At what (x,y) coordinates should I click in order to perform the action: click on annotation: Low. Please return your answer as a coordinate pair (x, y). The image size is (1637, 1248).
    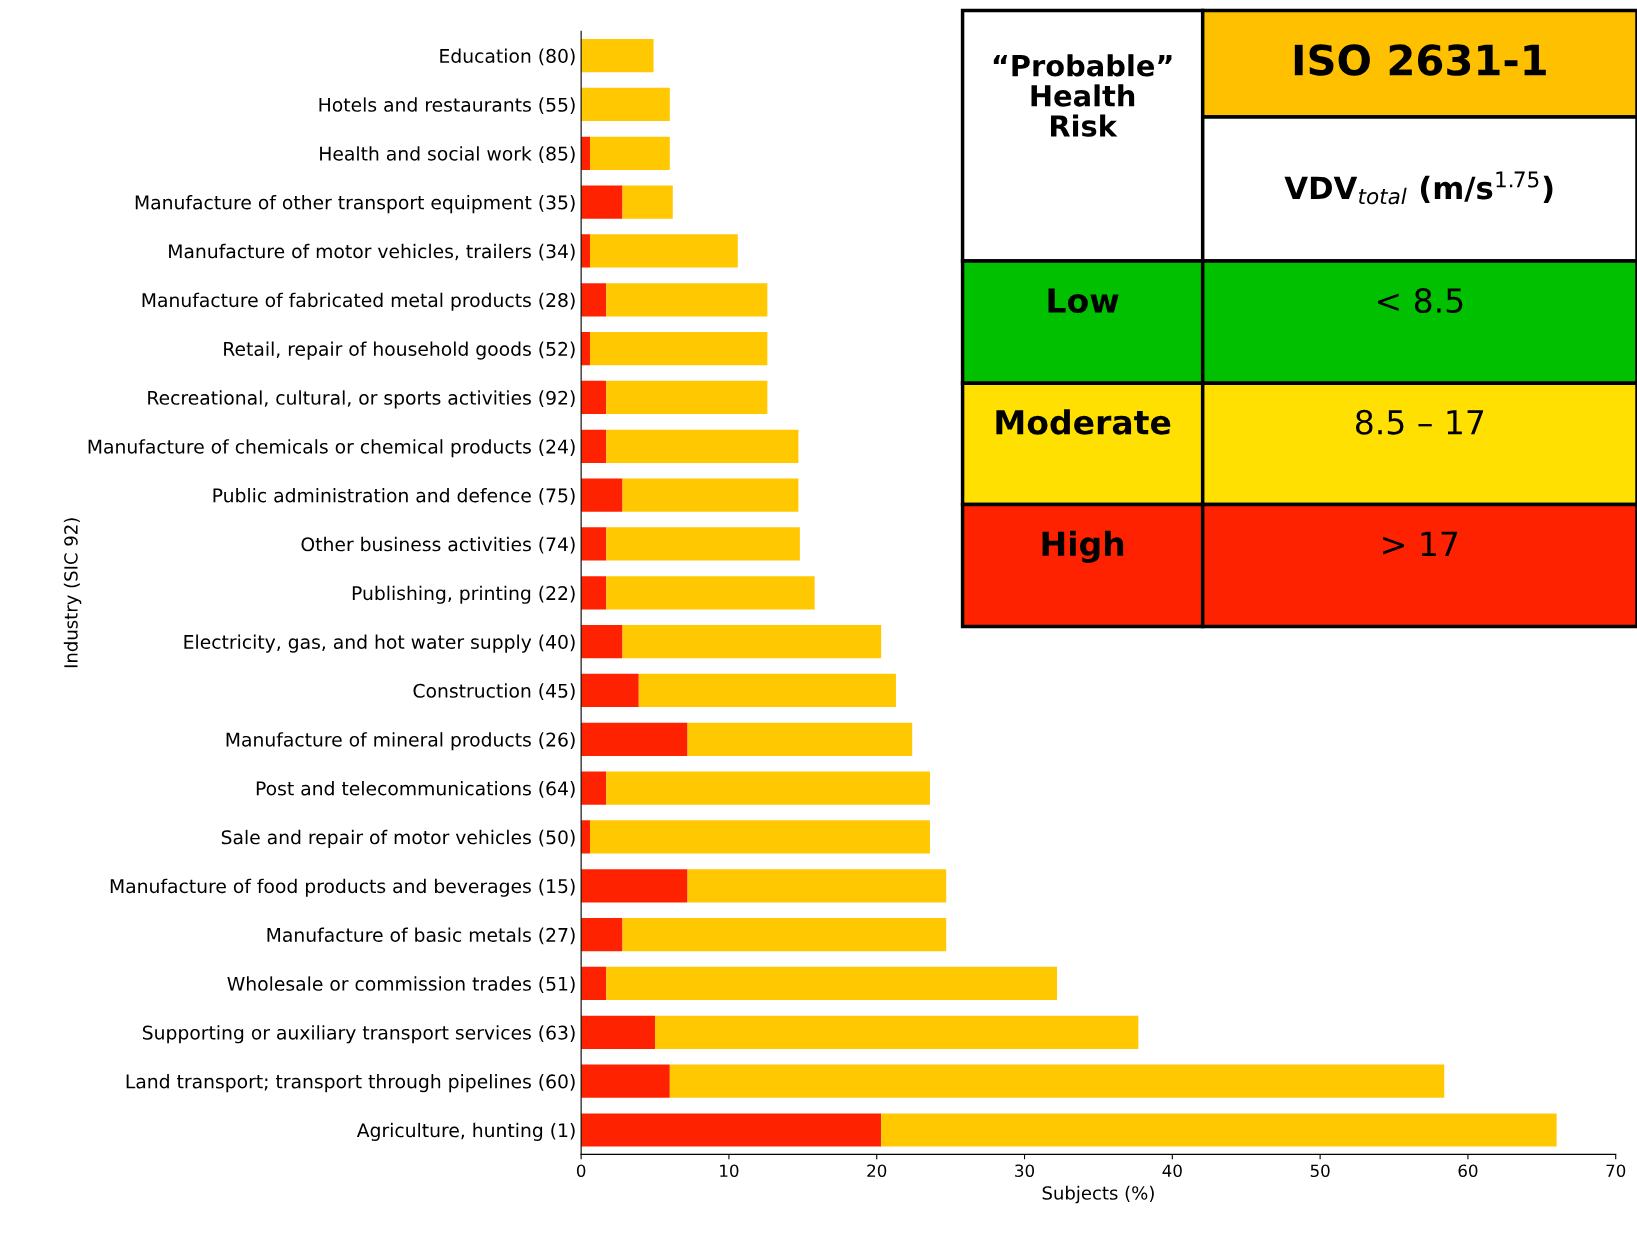
    Looking at the image, I should click on (1083, 301).